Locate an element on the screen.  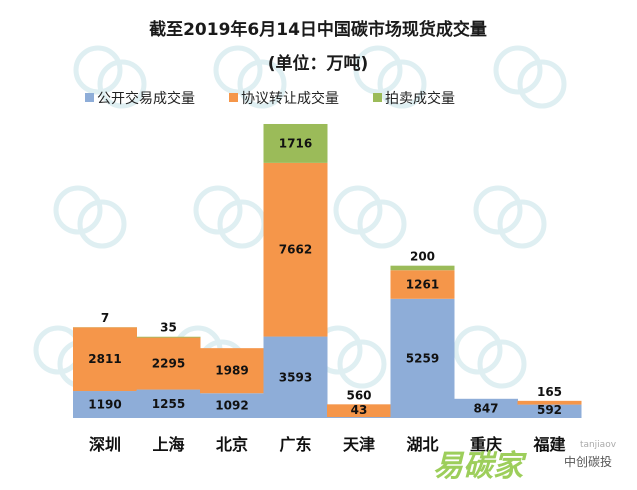
watermark-logo: 易碳家 is located at coordinates (480, 466).